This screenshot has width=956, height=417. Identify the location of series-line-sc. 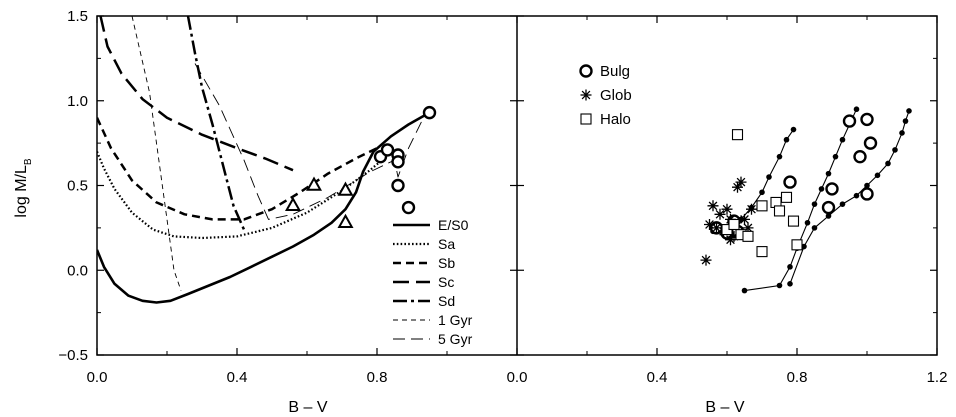
(196, 94).